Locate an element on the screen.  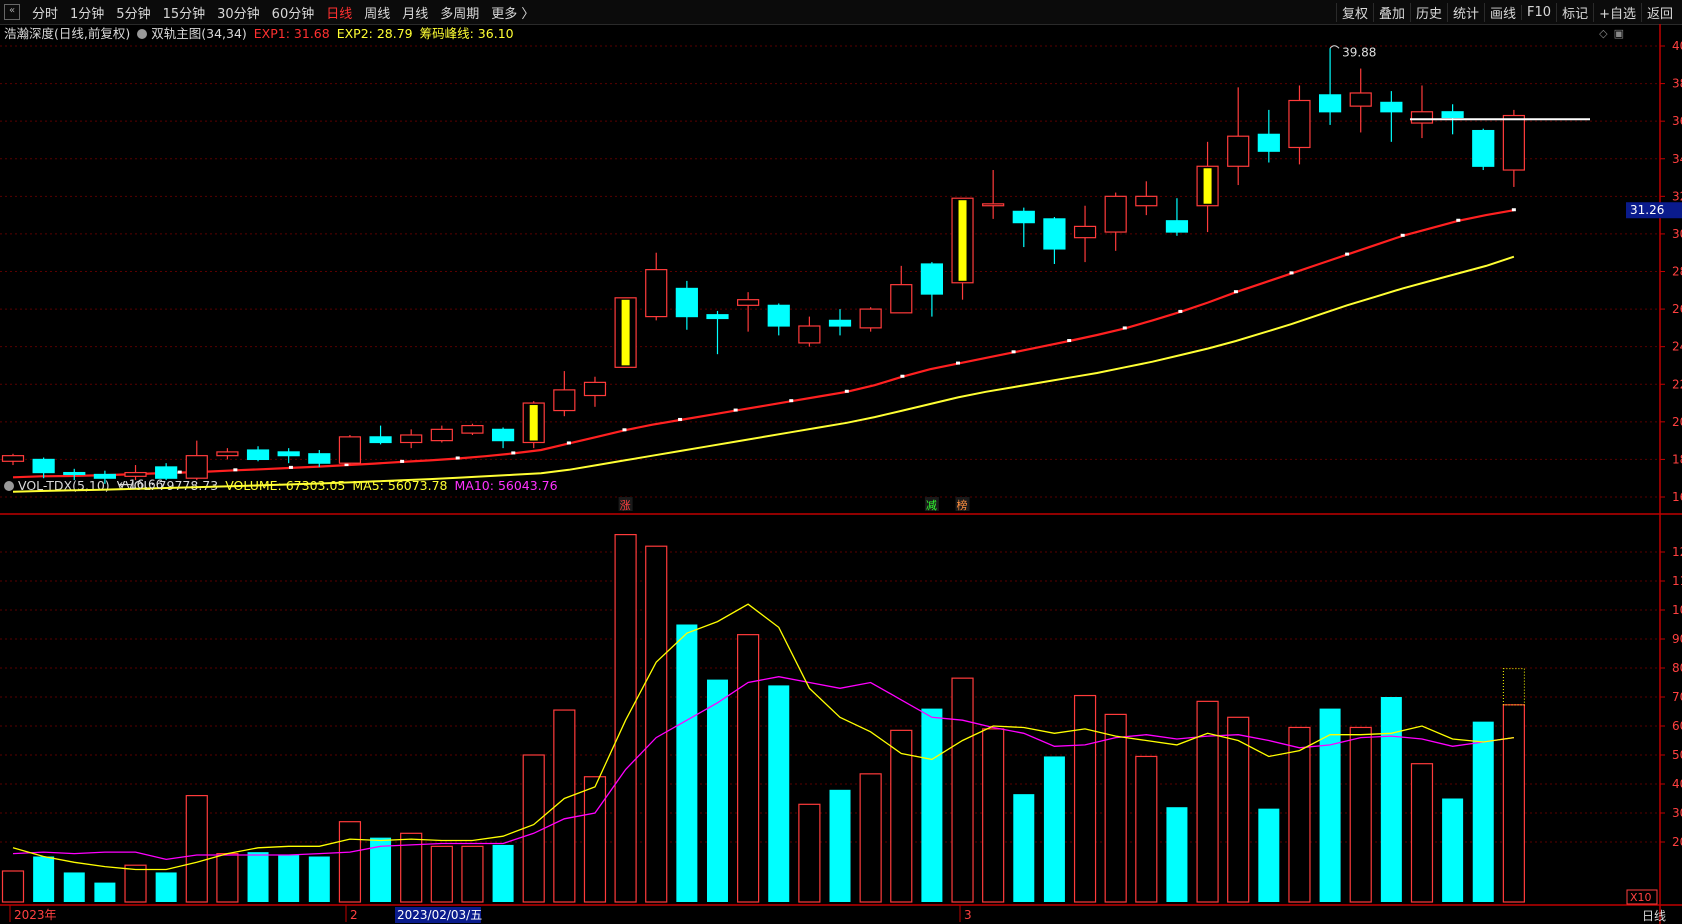
event-marker: 榜 is located at coordinates (962, 505).